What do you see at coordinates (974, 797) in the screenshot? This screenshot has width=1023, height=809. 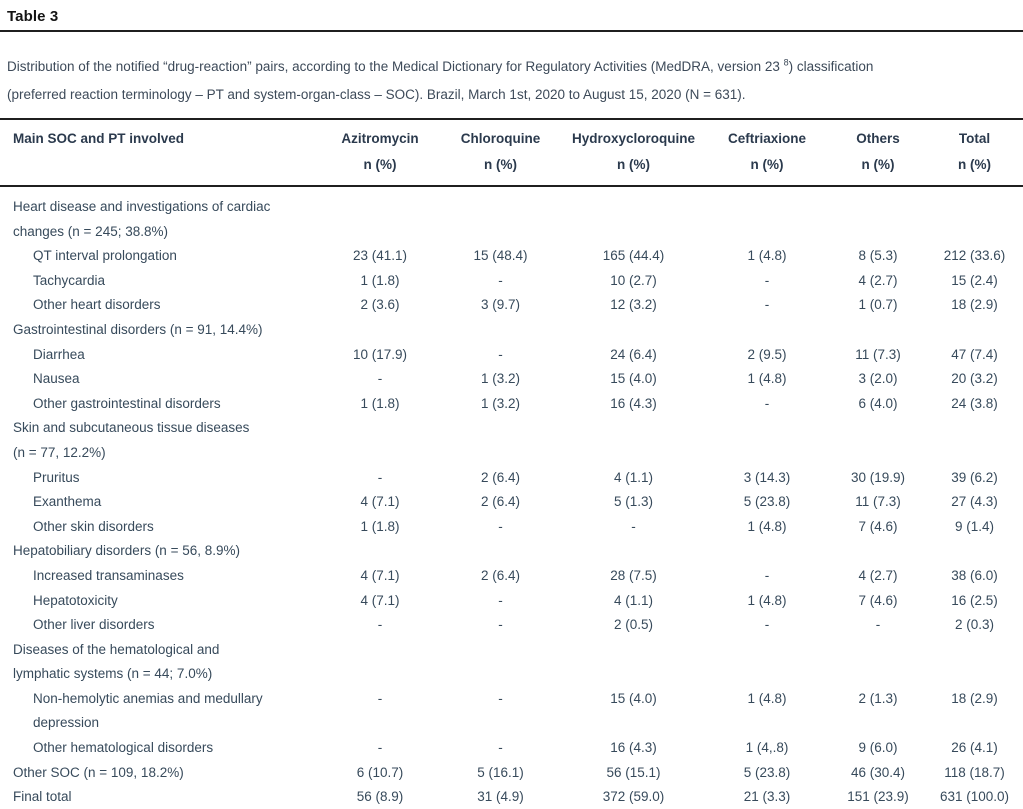 I see `cell-value: 631 (100.0)` at bounding box center [974, 797].